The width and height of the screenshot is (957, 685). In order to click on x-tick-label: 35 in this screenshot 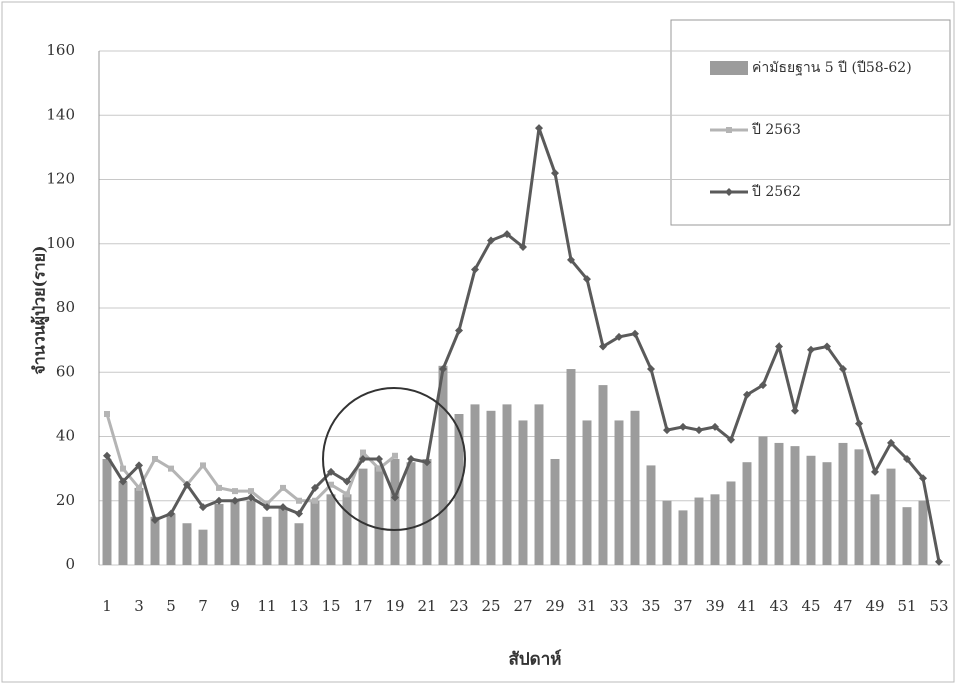, I will do `click(650, 606)`.